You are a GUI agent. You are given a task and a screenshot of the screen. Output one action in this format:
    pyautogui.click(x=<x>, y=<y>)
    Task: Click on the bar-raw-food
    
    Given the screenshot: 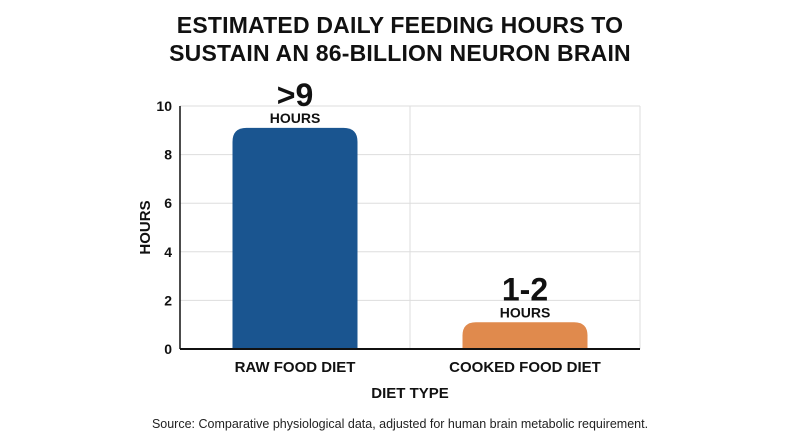 What is the action you would take?
    pyautogui.click(x=295, y=238)
    